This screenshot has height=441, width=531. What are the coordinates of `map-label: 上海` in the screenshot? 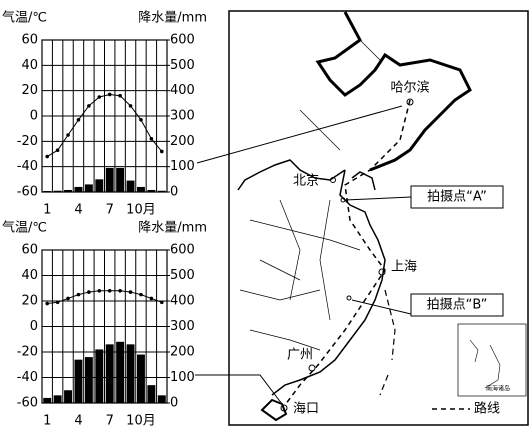 It's located at (404, 267).